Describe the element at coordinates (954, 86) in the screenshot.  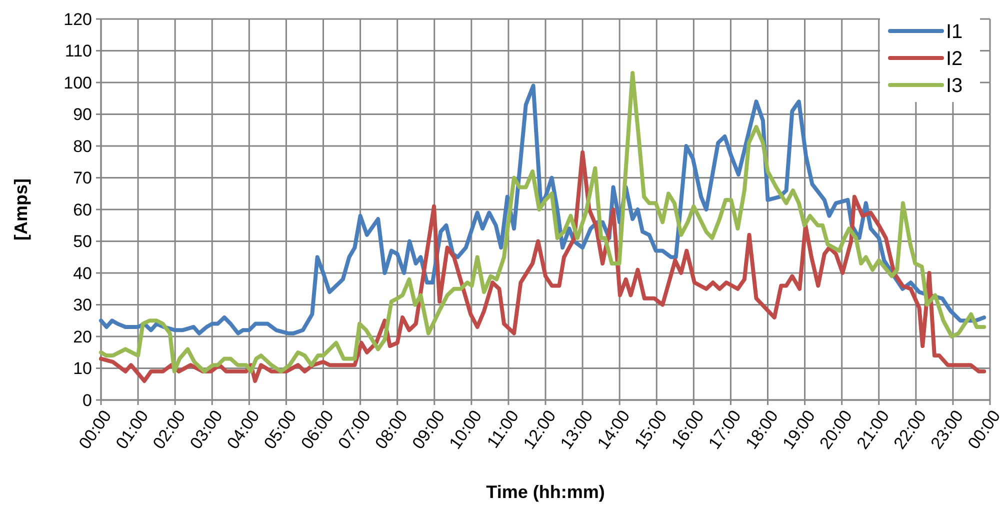
I see `legend-label: I3` at that location.